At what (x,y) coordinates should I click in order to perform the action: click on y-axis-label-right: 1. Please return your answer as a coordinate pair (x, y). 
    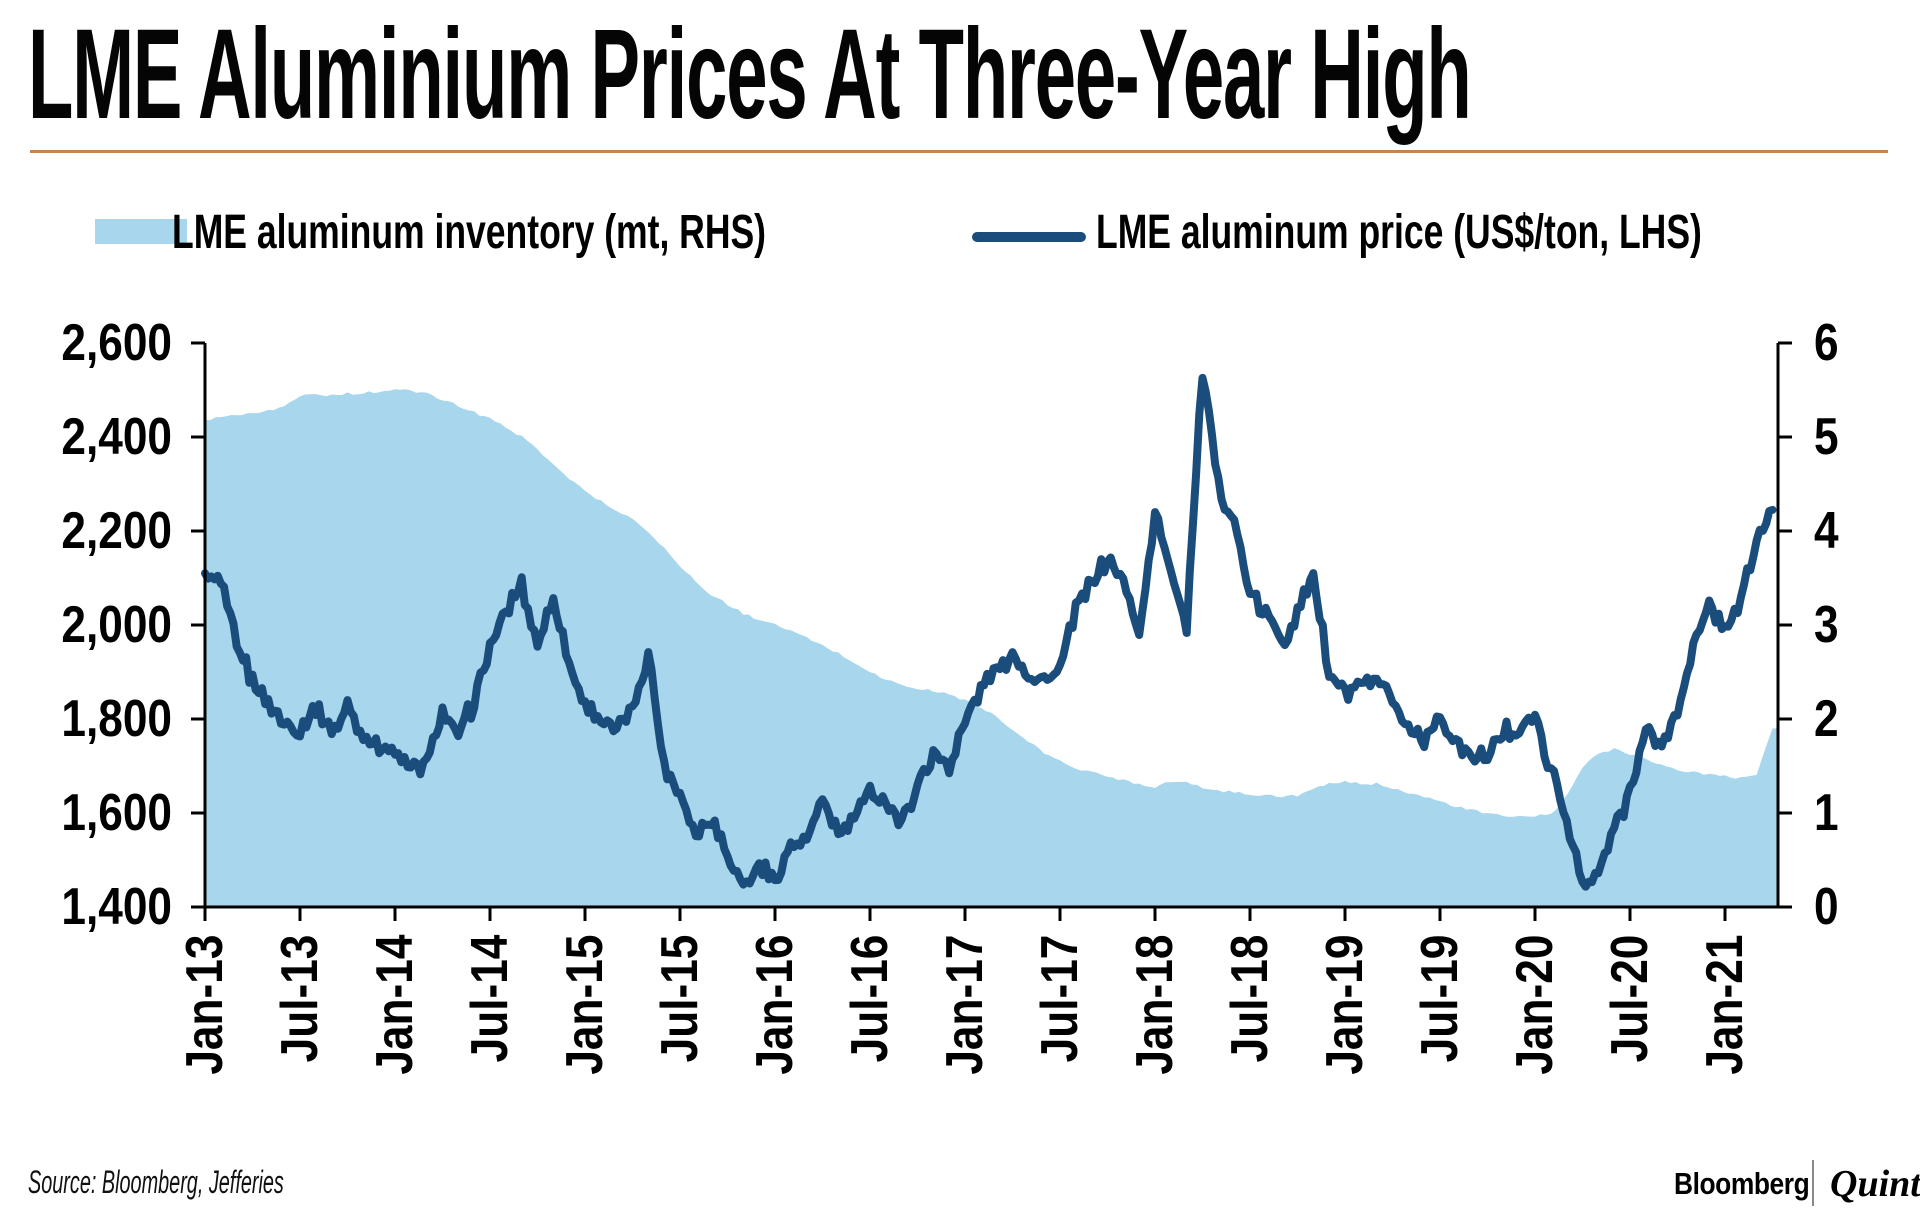
    Looking at the image, I should click on (1826, 813).